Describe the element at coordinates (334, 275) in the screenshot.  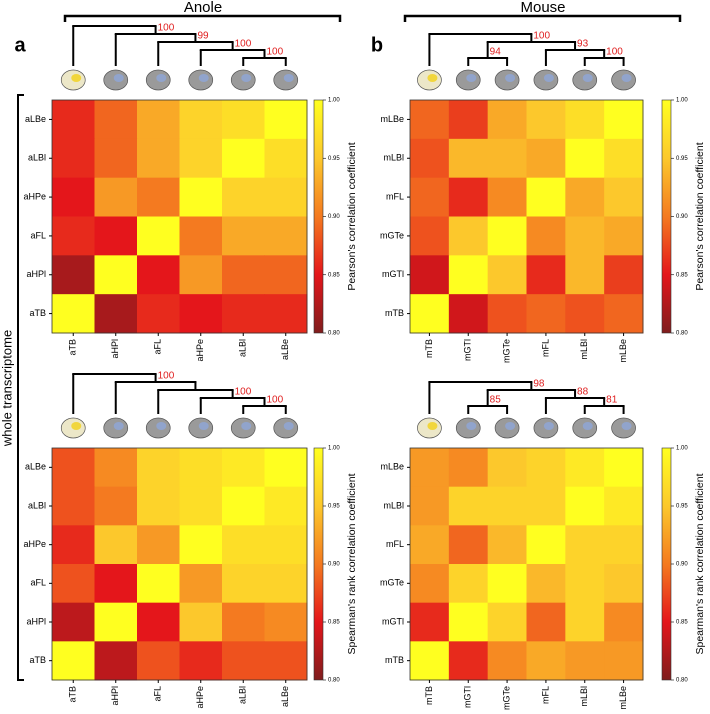
I see `colorbar-tick-label: 0.85` at that location.